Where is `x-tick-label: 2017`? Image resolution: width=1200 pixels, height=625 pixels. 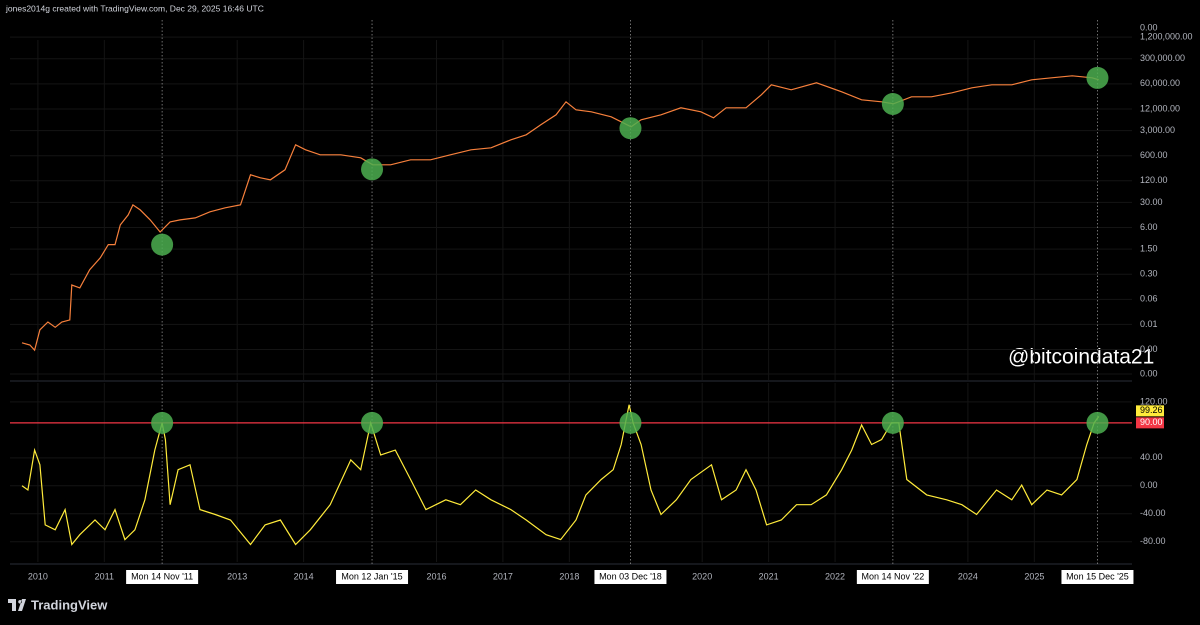 x-tick-label: 2017 is located at coordinates (503, 576).